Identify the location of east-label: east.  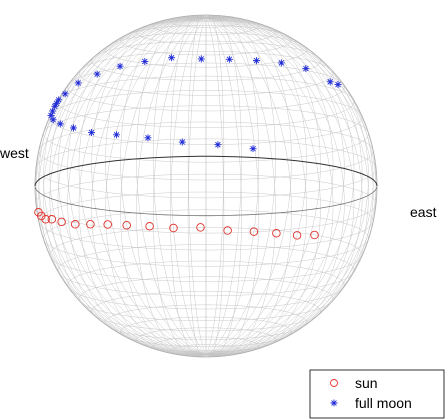
(423, 212).